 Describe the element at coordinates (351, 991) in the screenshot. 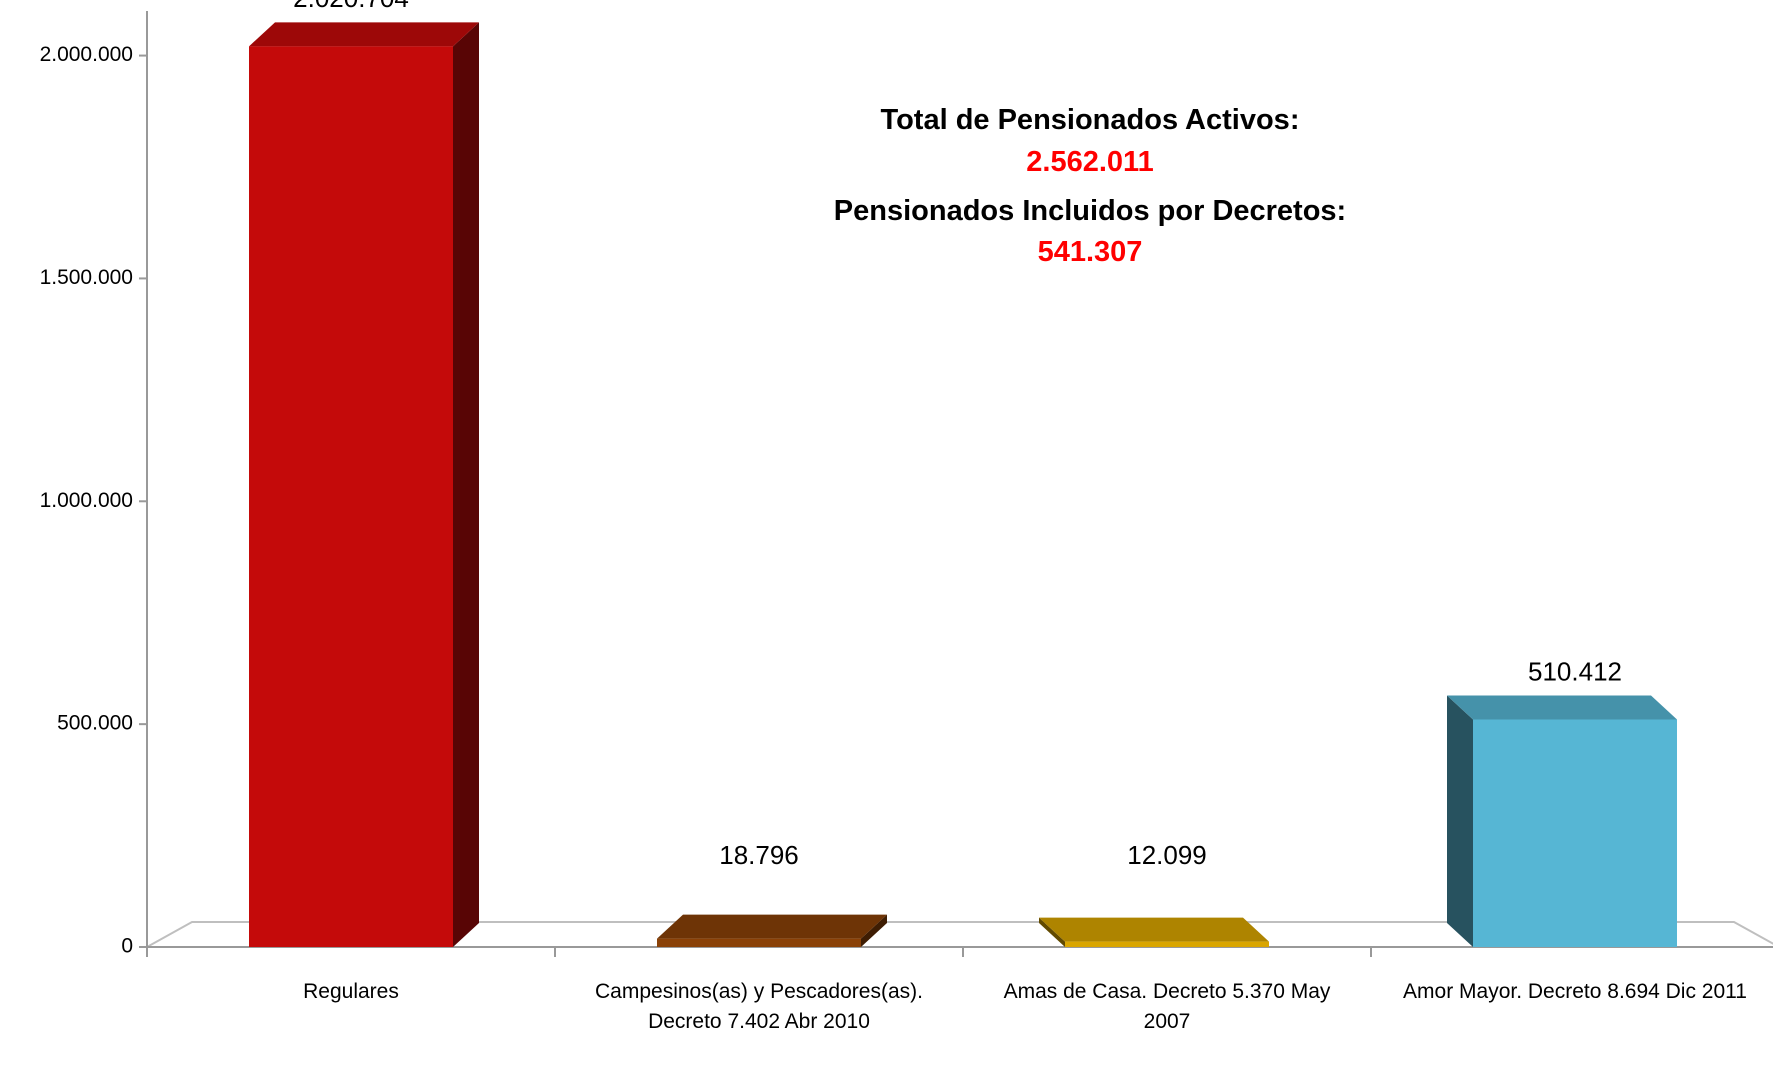

I see `x-tick-label: Regulares` at that location.